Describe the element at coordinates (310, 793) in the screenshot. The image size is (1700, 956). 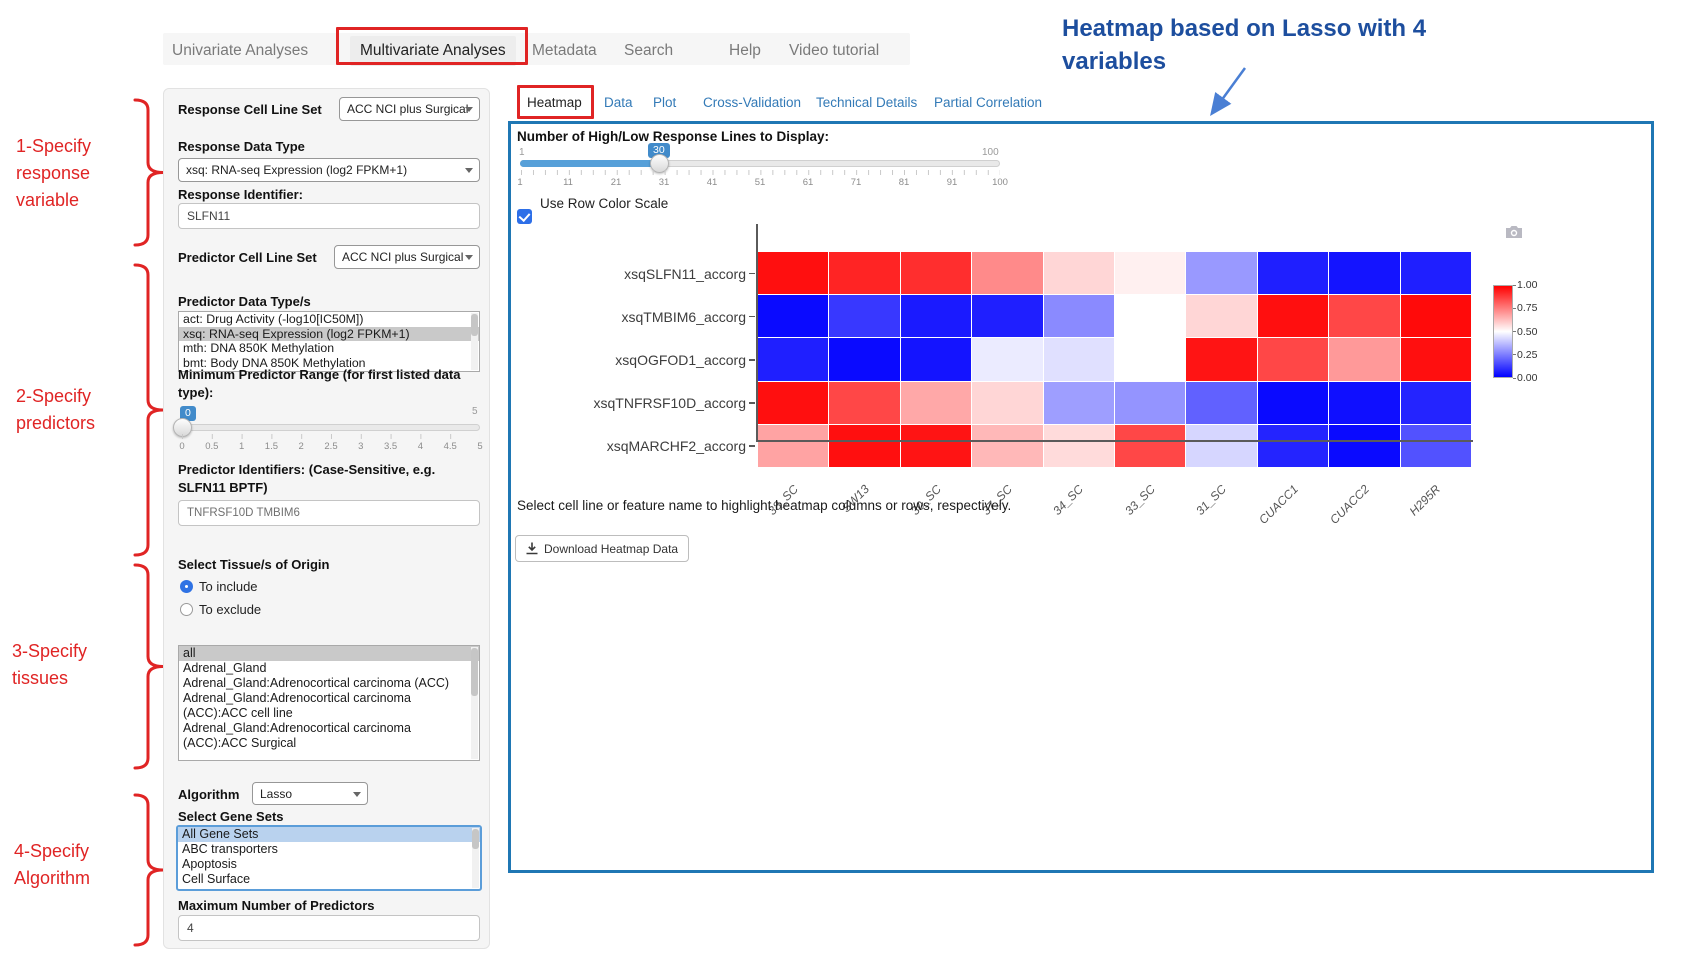
I see `algorithm-select: Lasso` at that location.